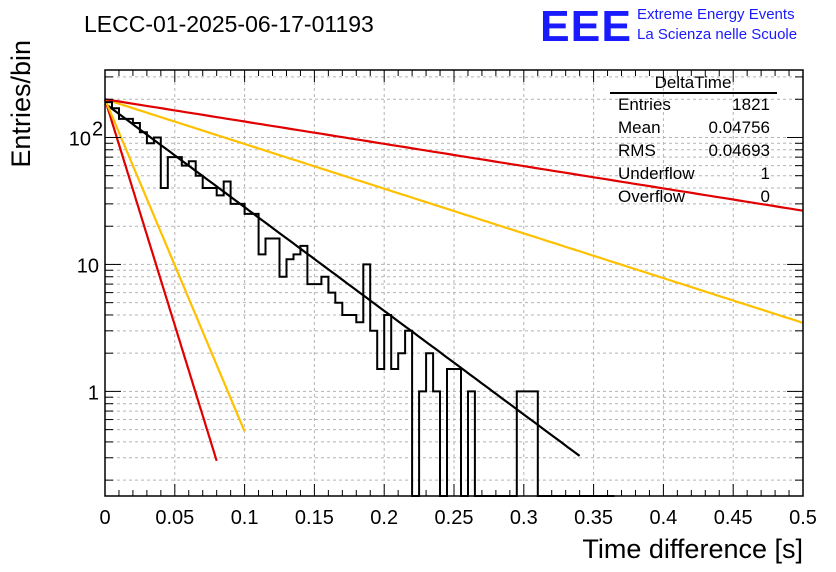 The image size is (836, 572). What do you see at coordinates (314, 518) in the screenshot?
I see `x-tick-label: 0.15` at bounding box center [314, 518].